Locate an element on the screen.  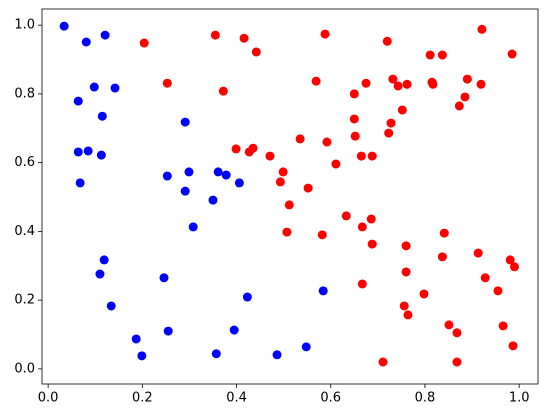
y-tick-label: 1.0 is located at coordinates (24, 25).